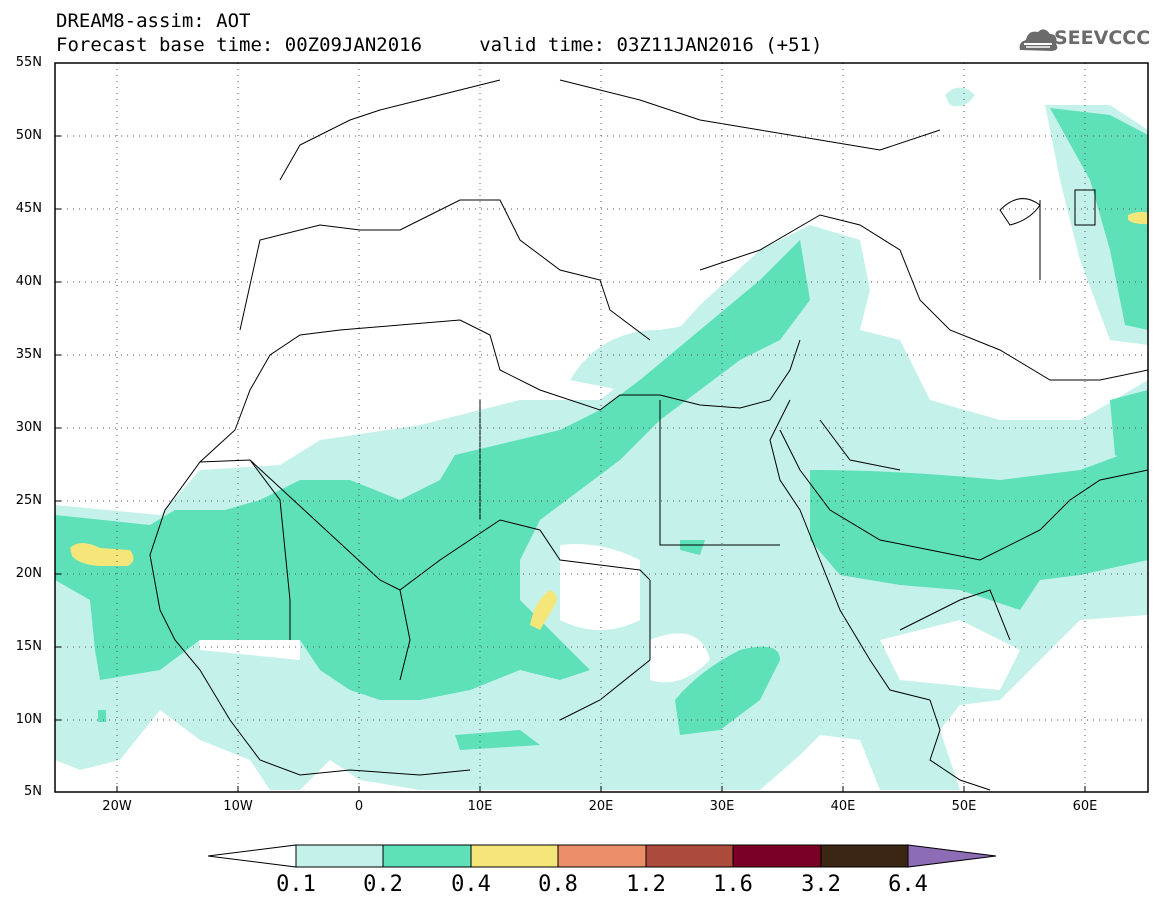  Describe the element at coordinates (153, 21) in the screenshot. I see `map-title: DREAM8-assim: AOT` at that location.